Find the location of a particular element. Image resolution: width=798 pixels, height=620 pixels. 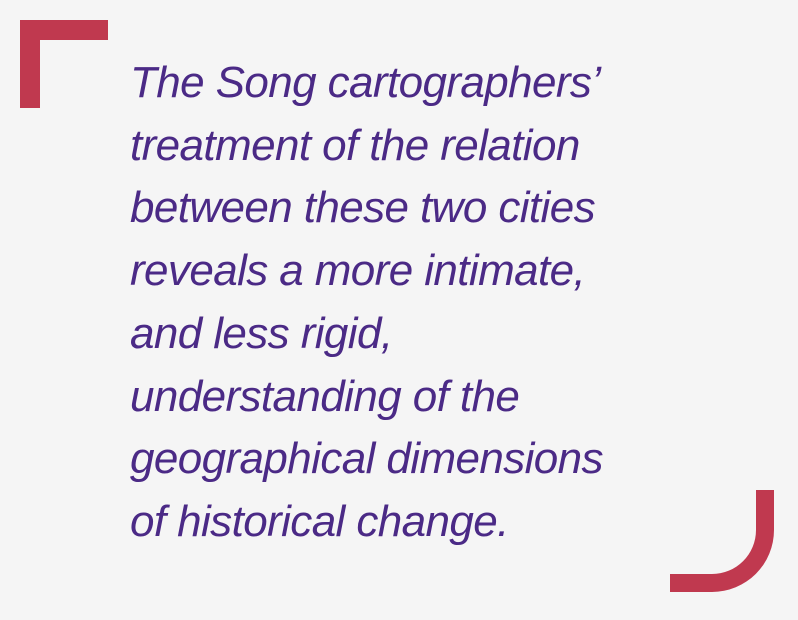

quote-line: reveals a more intimate, is located at coordinates (358, 271).